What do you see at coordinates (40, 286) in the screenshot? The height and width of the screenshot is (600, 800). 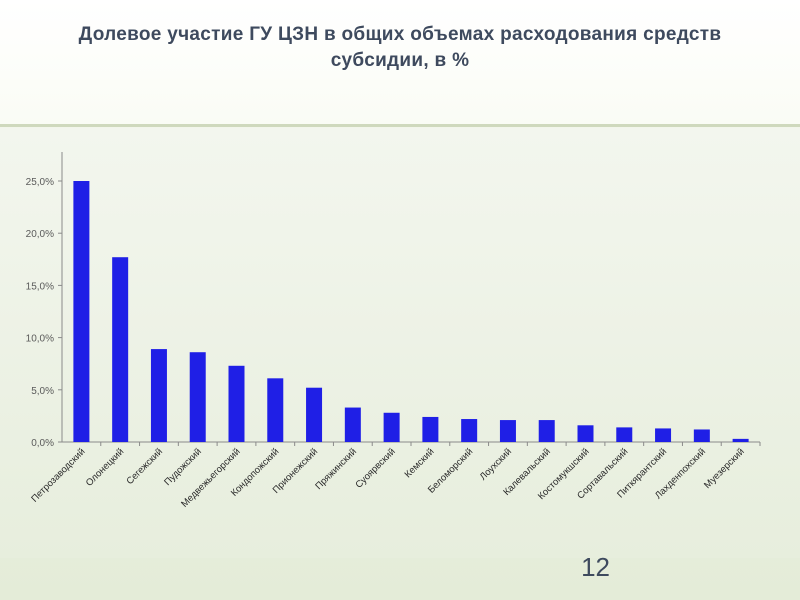 I see `y-tick-label: 15,0%` at bounding box center [40, 286].